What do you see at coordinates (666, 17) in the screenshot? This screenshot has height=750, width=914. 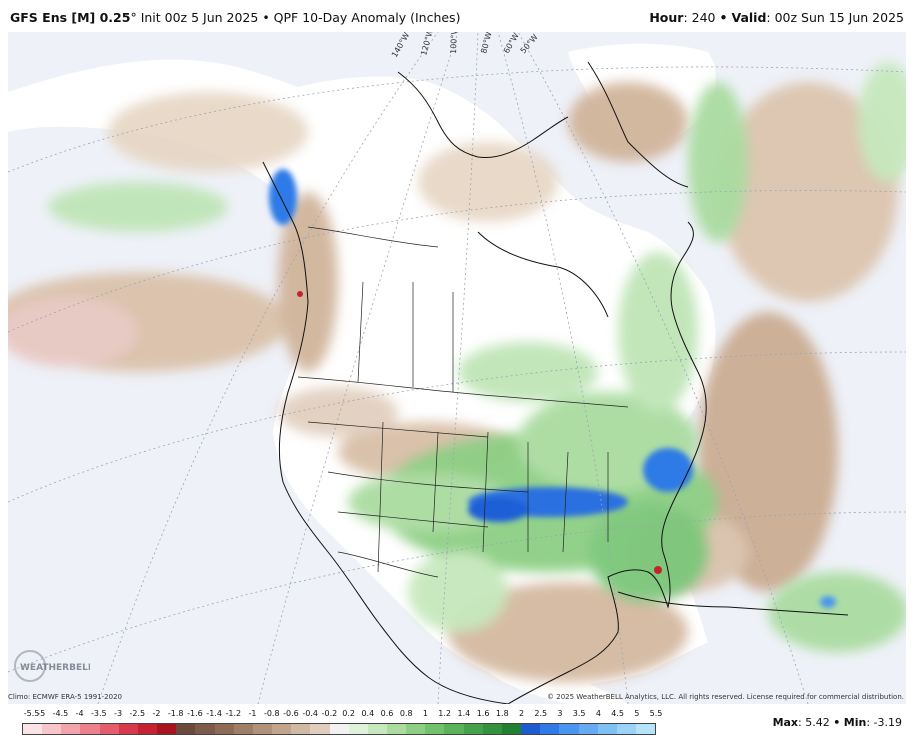 I see `hour-label: Hour` at bounding box center [666, 17].